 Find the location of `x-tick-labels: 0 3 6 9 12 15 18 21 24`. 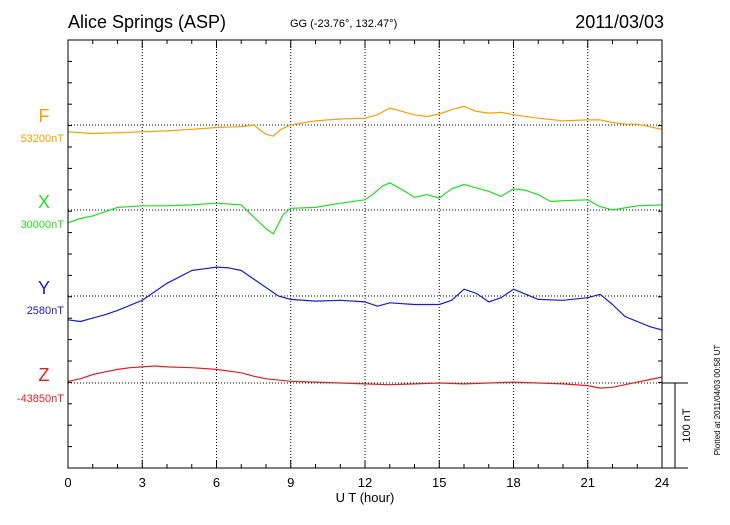

x-tick-labels: 0 3 6 9 12 15 18 21 24 is located at coordinates (366, 482).